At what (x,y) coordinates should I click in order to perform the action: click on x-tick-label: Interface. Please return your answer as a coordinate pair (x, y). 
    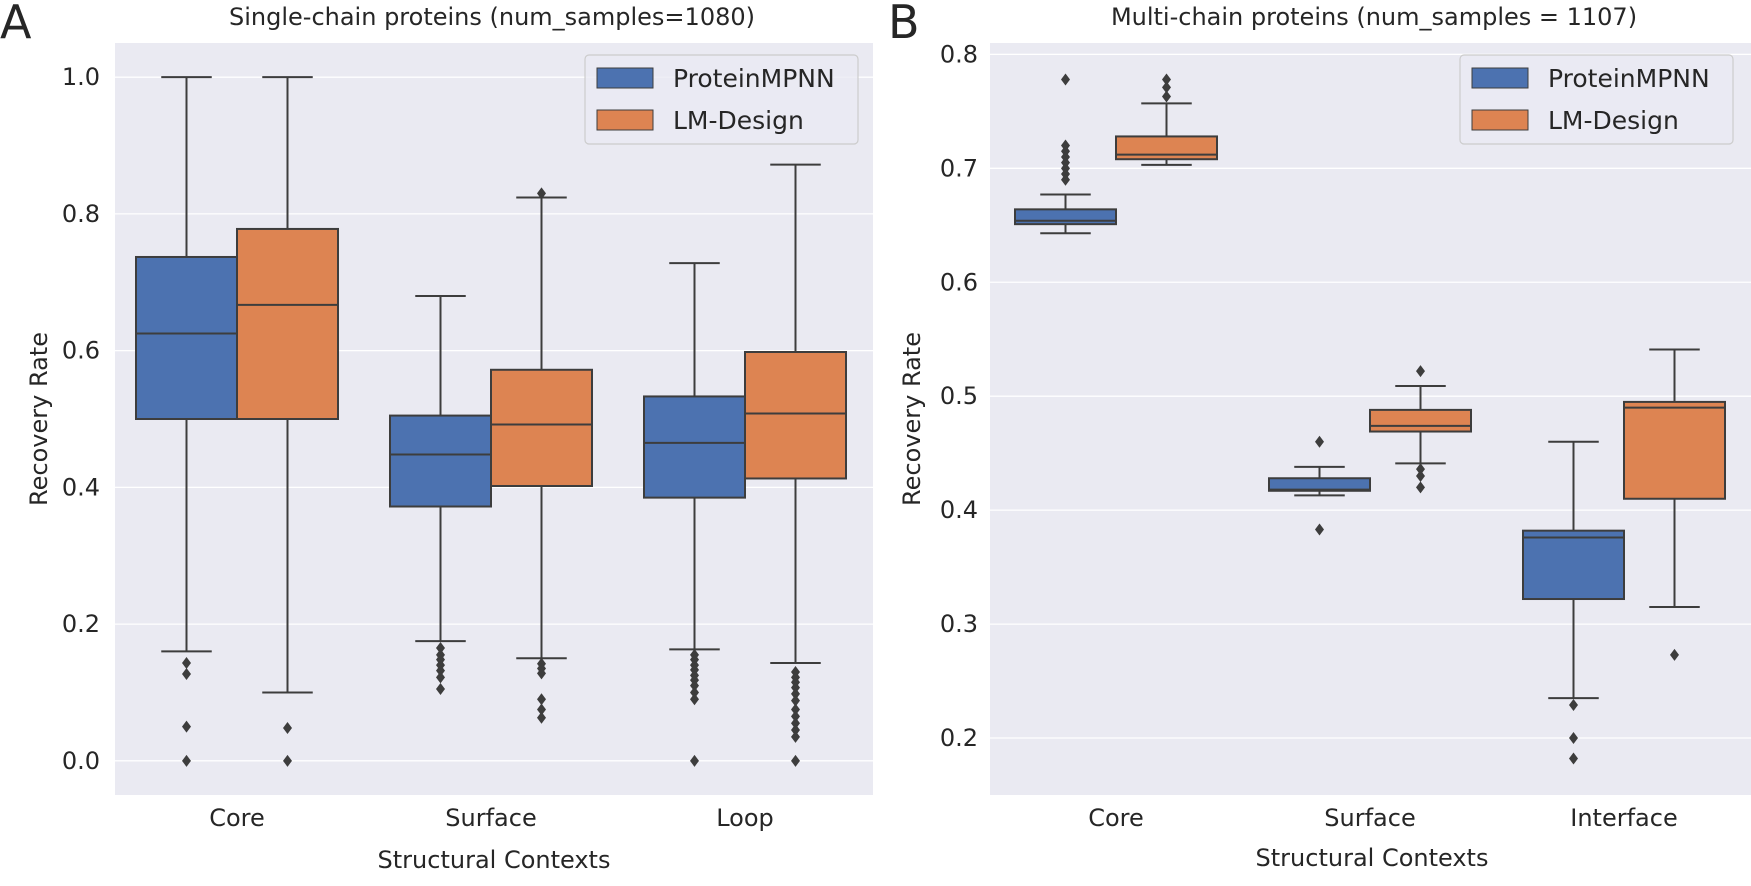
    Looking at the image, I should click on (1623, 818).